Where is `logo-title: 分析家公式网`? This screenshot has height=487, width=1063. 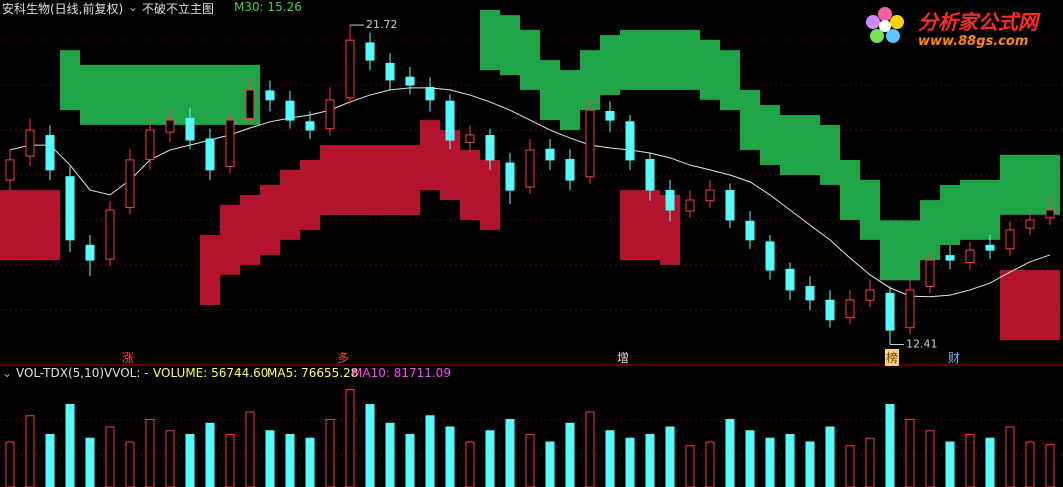 logo-title: 分析家公式网 is located at coordinates (978, 22).